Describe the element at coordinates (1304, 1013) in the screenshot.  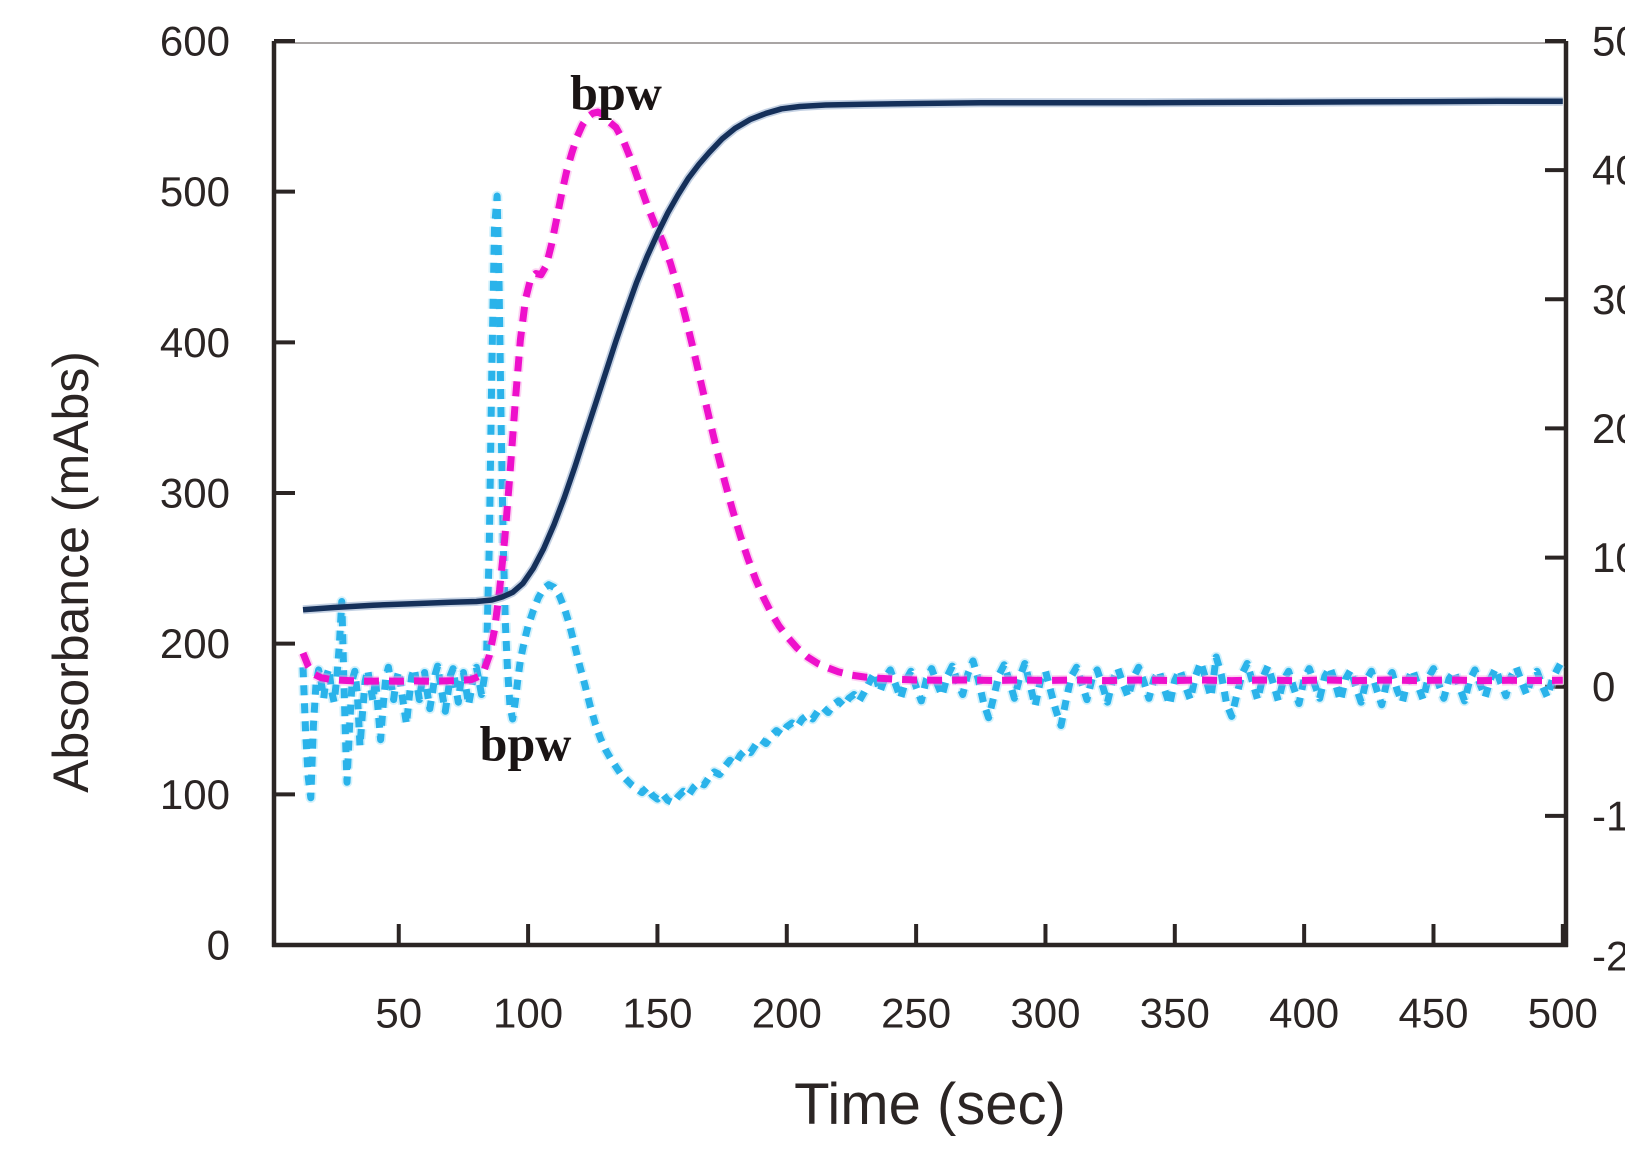
I see `x-tick-label: 400` at that location.